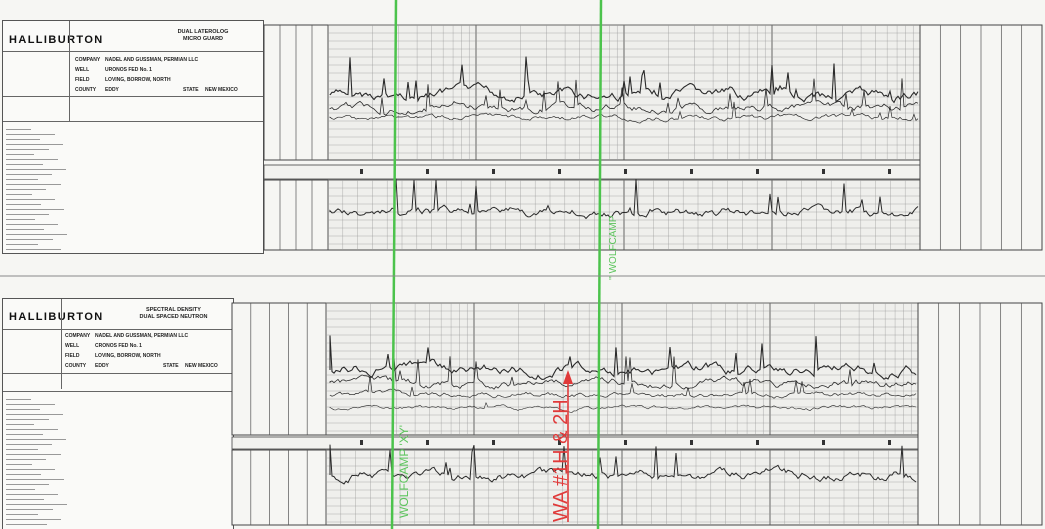 Image resolution: width=1045 pixels, height=529 pixels. What do you see at coordinates (561, 460) in the screenshot?
I see `well-annotation: WA #1H & 2H` at bounding box center [561, 460].